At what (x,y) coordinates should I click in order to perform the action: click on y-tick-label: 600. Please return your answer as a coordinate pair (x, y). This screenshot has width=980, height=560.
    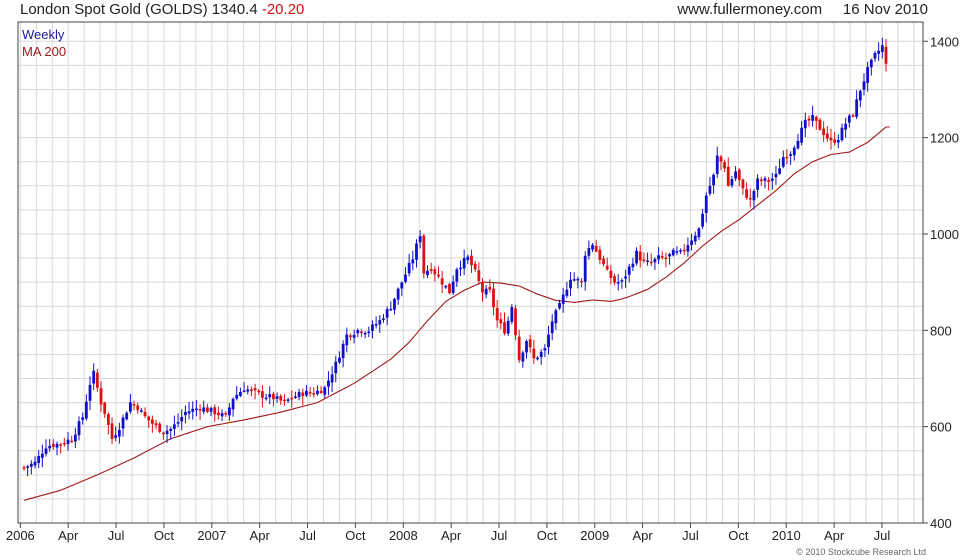
    Looking at the image, I should click on (941, 427).